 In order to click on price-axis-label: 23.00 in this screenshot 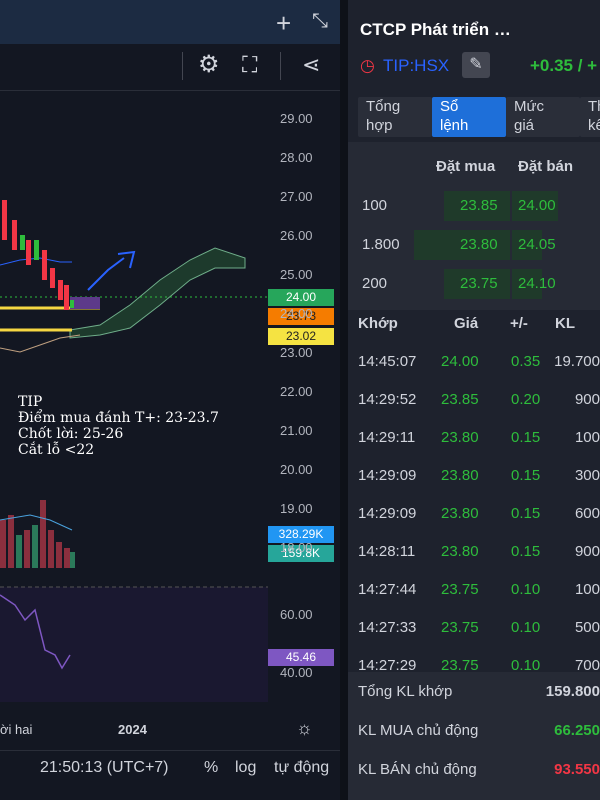, I will do `click(296, 352)`.